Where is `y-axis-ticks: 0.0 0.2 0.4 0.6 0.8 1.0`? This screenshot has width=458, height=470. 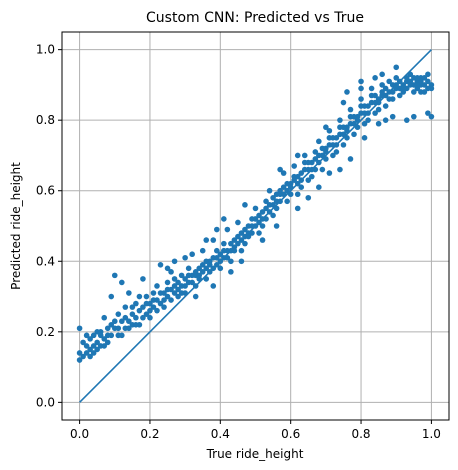 y-axis-ticks: 0.0 0.2 0.4 0.6 0.8 1.0 is located at coordinates (49, 226).